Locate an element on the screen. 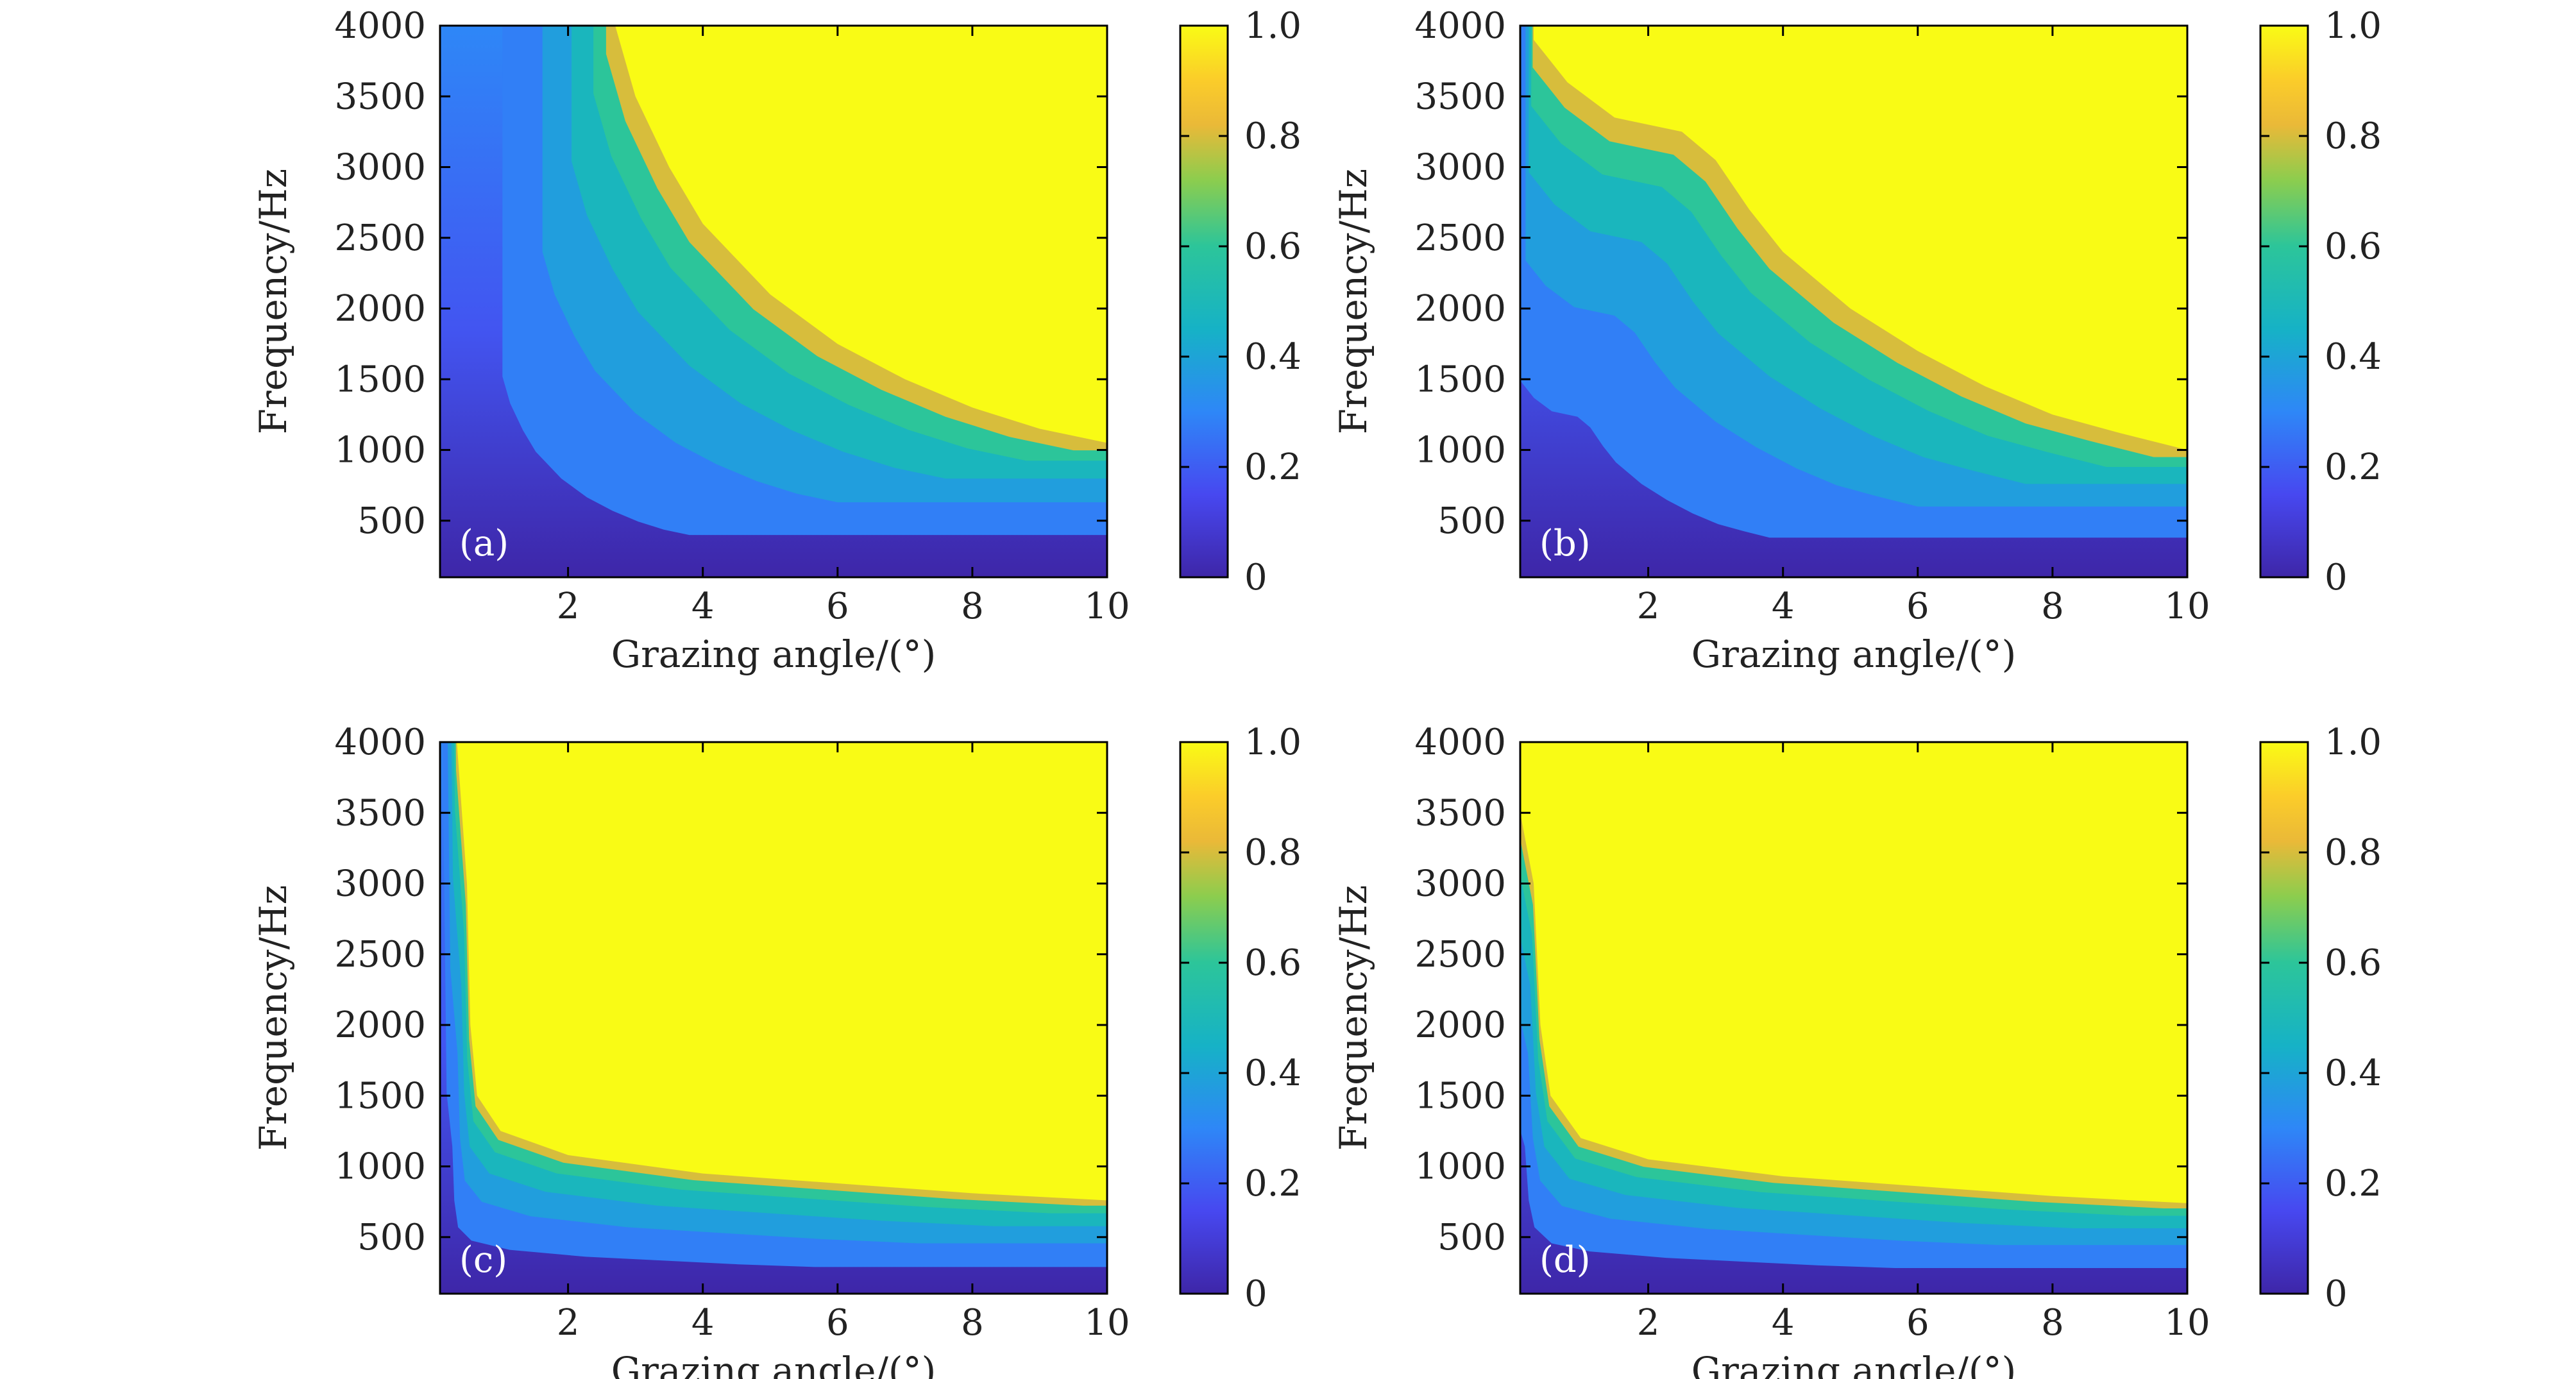 The height and width of the screenshot is (1379, 2576). panel-label: (b) is located at coordinates (1565, 543).